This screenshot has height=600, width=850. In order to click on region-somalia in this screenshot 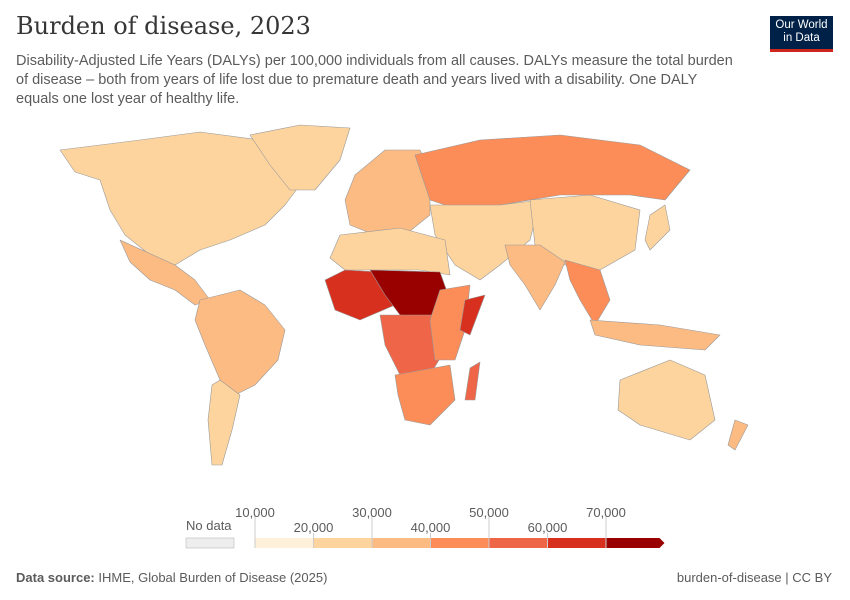, I will do `click(472, 315)`.